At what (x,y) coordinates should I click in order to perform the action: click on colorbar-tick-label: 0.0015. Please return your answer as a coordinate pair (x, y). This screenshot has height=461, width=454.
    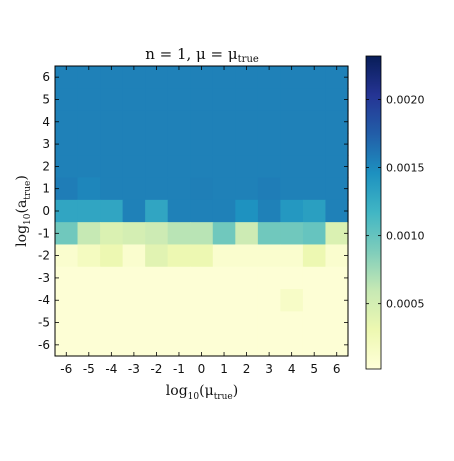
    Looking at the image, I should click on (405, 168).